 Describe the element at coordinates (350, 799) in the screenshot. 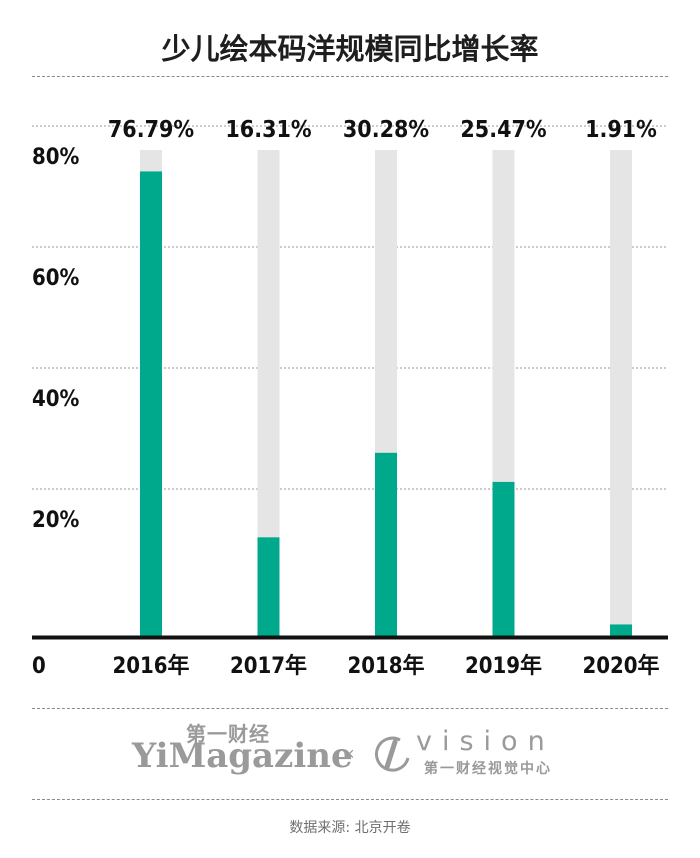

I see `bottom-divider` at that location.